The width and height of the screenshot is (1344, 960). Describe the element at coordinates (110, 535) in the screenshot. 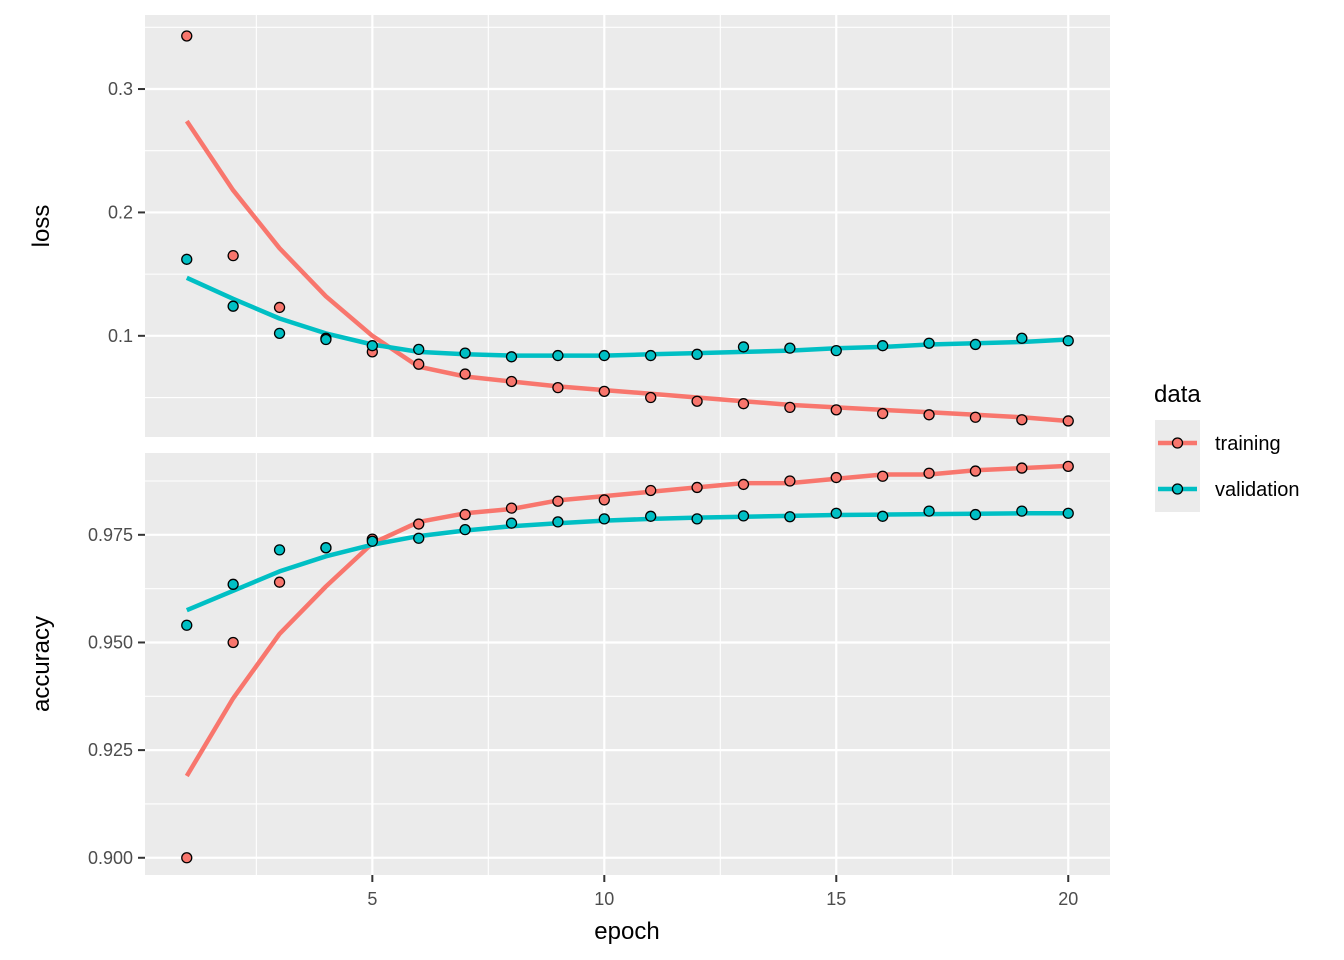

I see `y-tick-label: 0.975` at that location.